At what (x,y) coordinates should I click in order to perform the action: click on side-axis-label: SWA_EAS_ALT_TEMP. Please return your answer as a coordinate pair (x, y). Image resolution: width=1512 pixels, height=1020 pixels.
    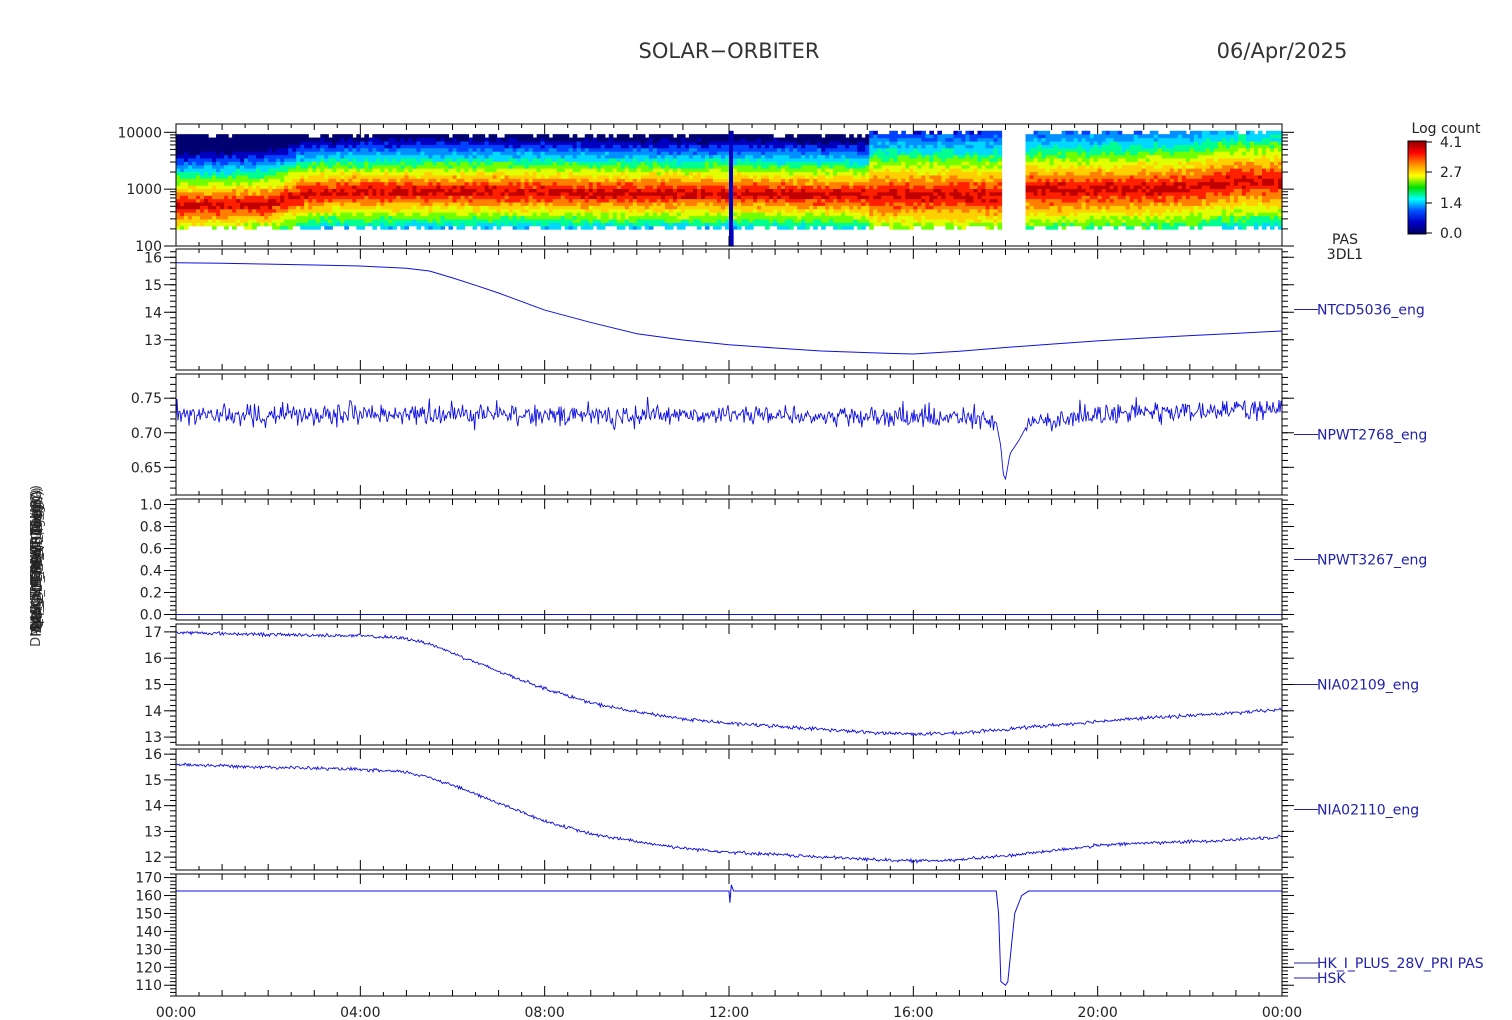
    Looking at the image, I should click on (36, 566).